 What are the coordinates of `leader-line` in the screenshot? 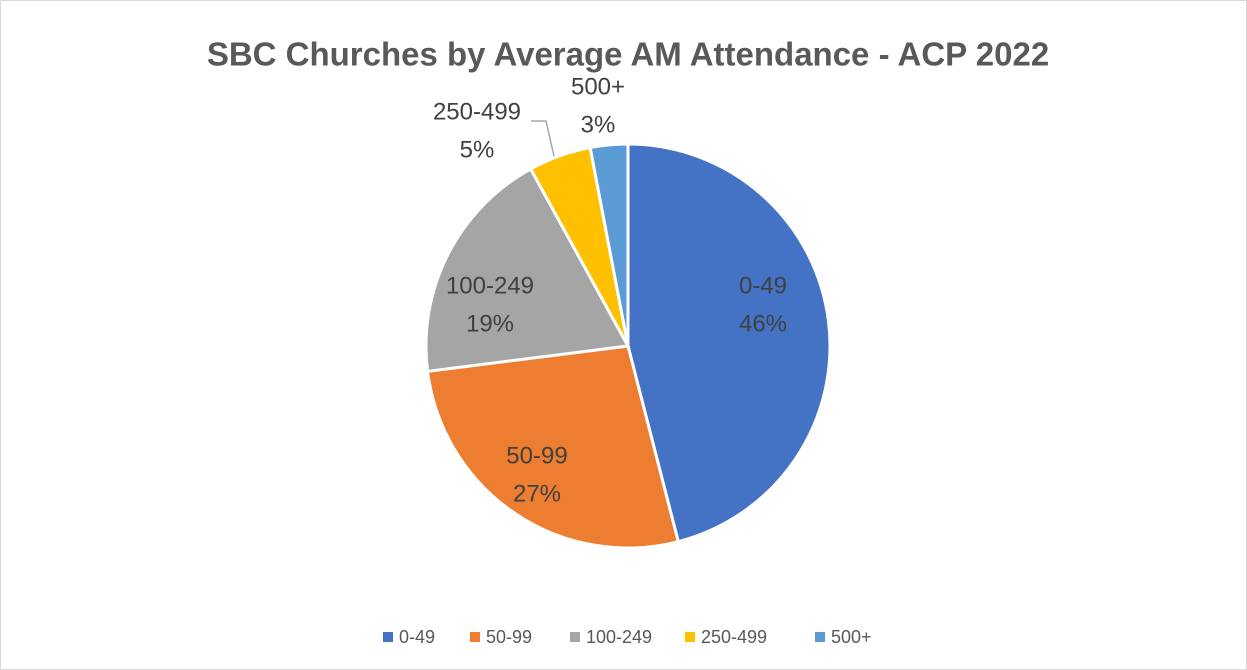 It's located at (544, 143).